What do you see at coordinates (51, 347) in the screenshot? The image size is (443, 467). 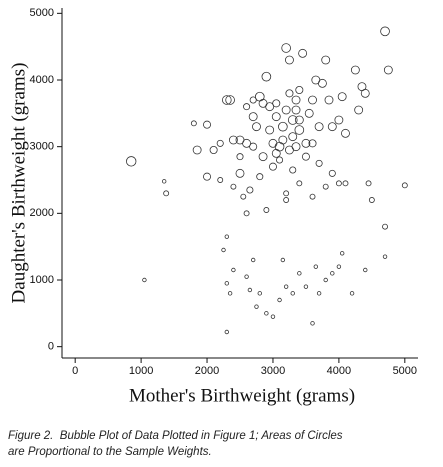 I see `y-tick-label: 0` at bounding box center [51, 347].